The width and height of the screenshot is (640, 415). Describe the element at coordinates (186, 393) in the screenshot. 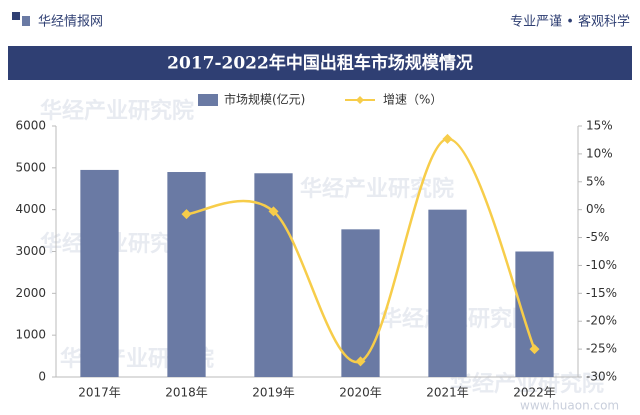

I see `x-tick-label: 2018年` at that location.